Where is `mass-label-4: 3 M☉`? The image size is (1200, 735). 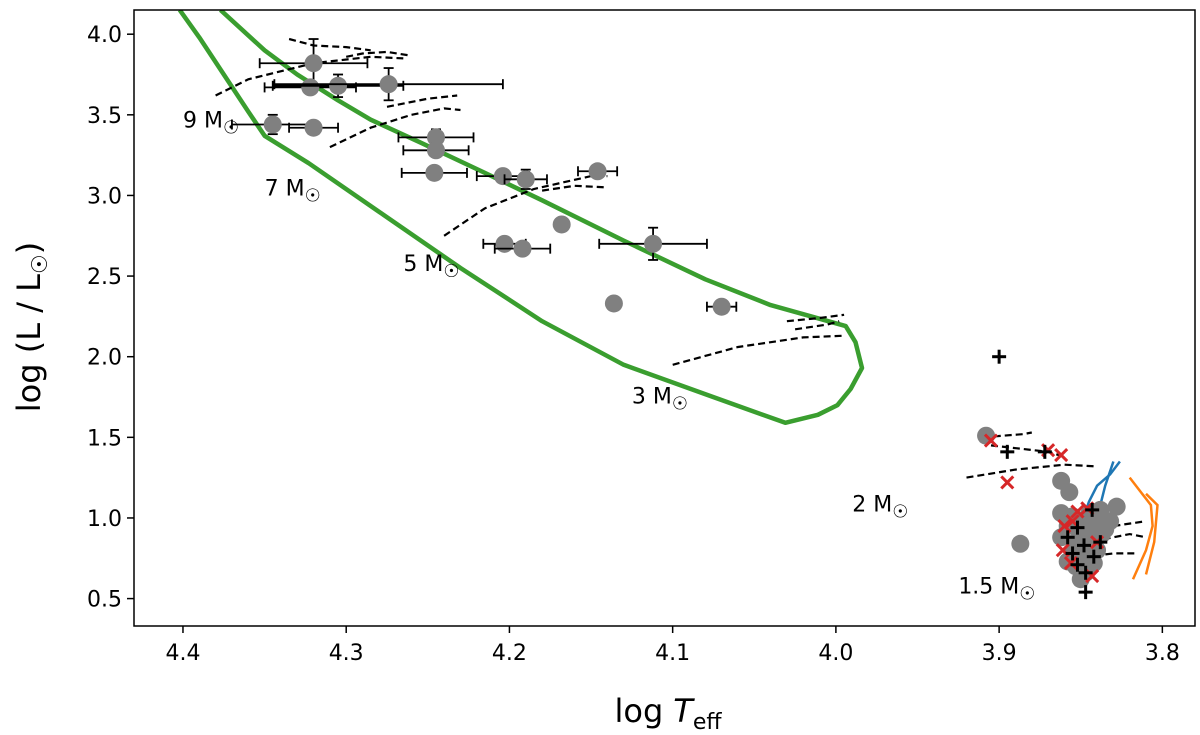 mass-label-4: 3 M☉ is located at coordinates (660, 399).